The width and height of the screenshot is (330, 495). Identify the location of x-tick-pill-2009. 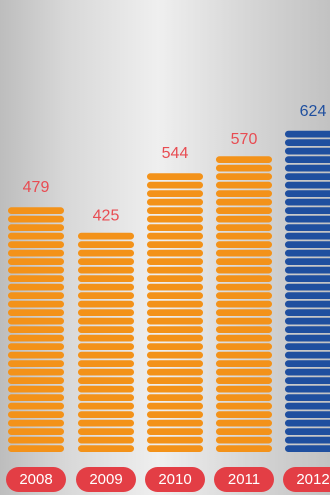
(106, 479).